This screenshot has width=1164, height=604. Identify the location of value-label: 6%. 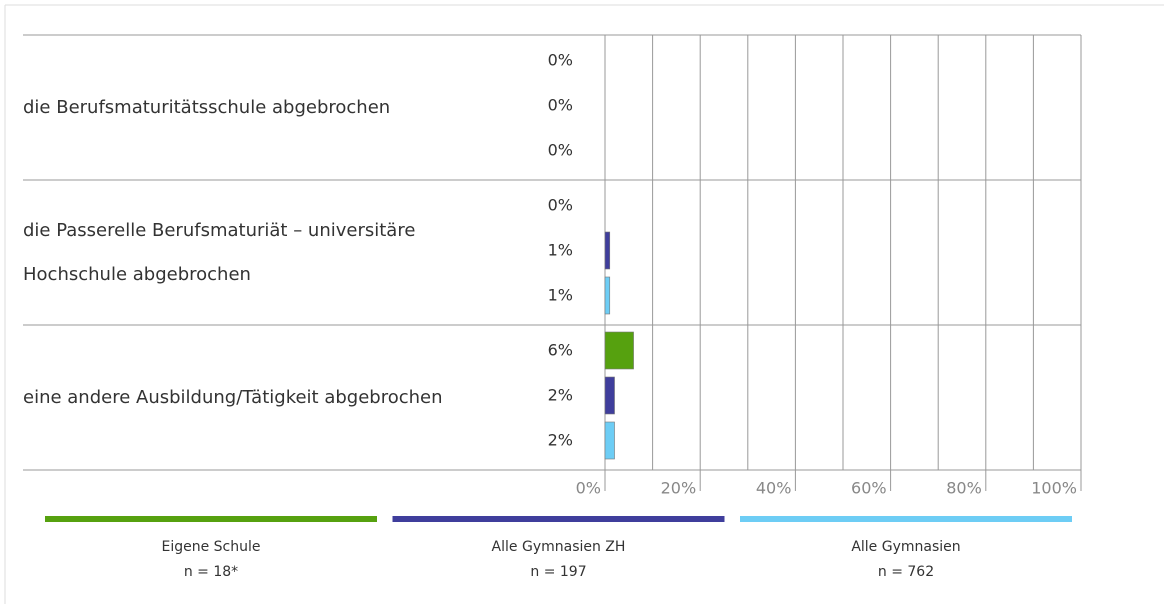
(560, 350).